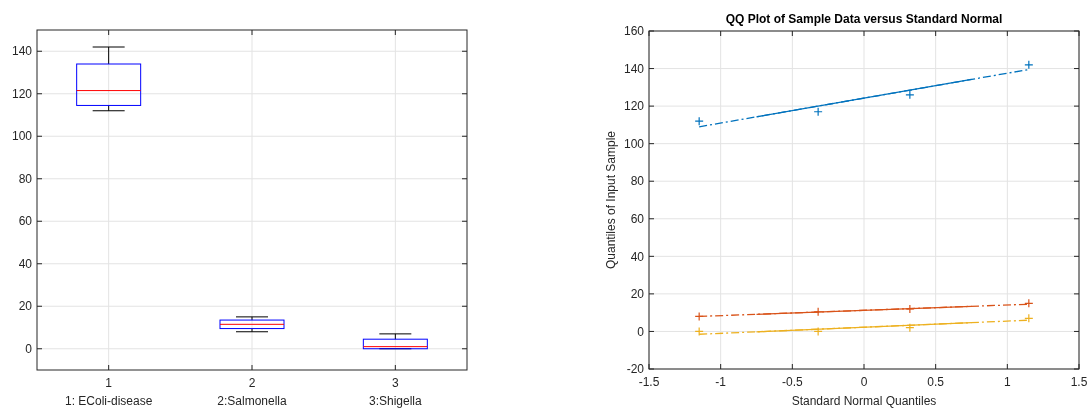 The width and height of the screenshot is (1089, 413). I want to click on text: 2:Salmonella, so click(252, 401).